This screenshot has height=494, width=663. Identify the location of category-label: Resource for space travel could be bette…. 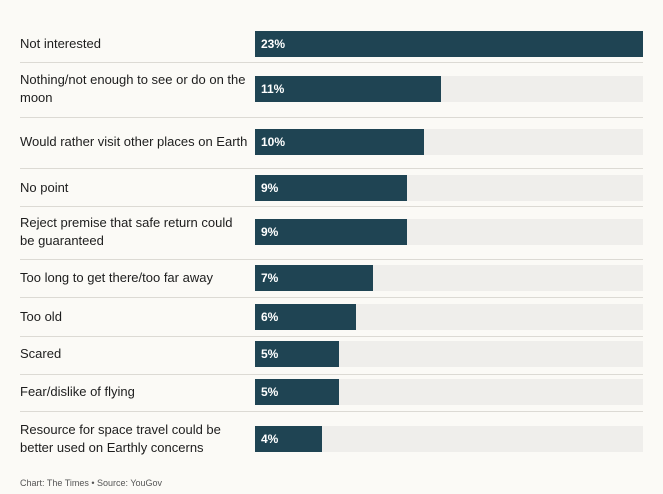
(120, 438).